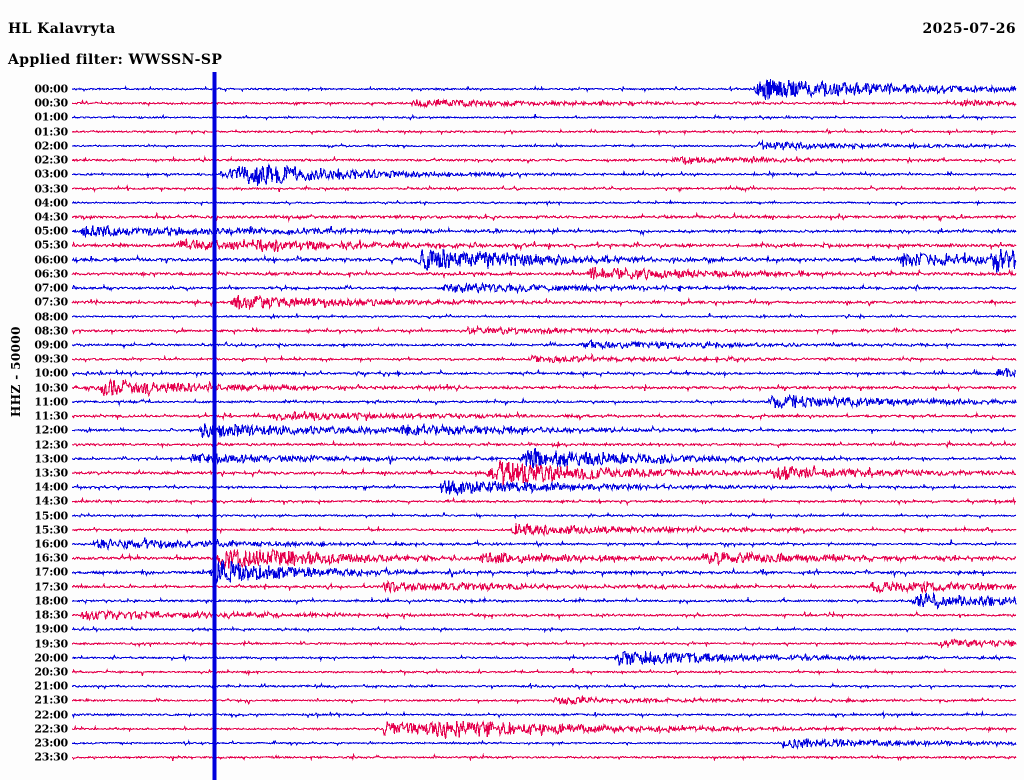 The image size is (1024, 780). I want to click on time-label: 03:30, so click(51, 189).